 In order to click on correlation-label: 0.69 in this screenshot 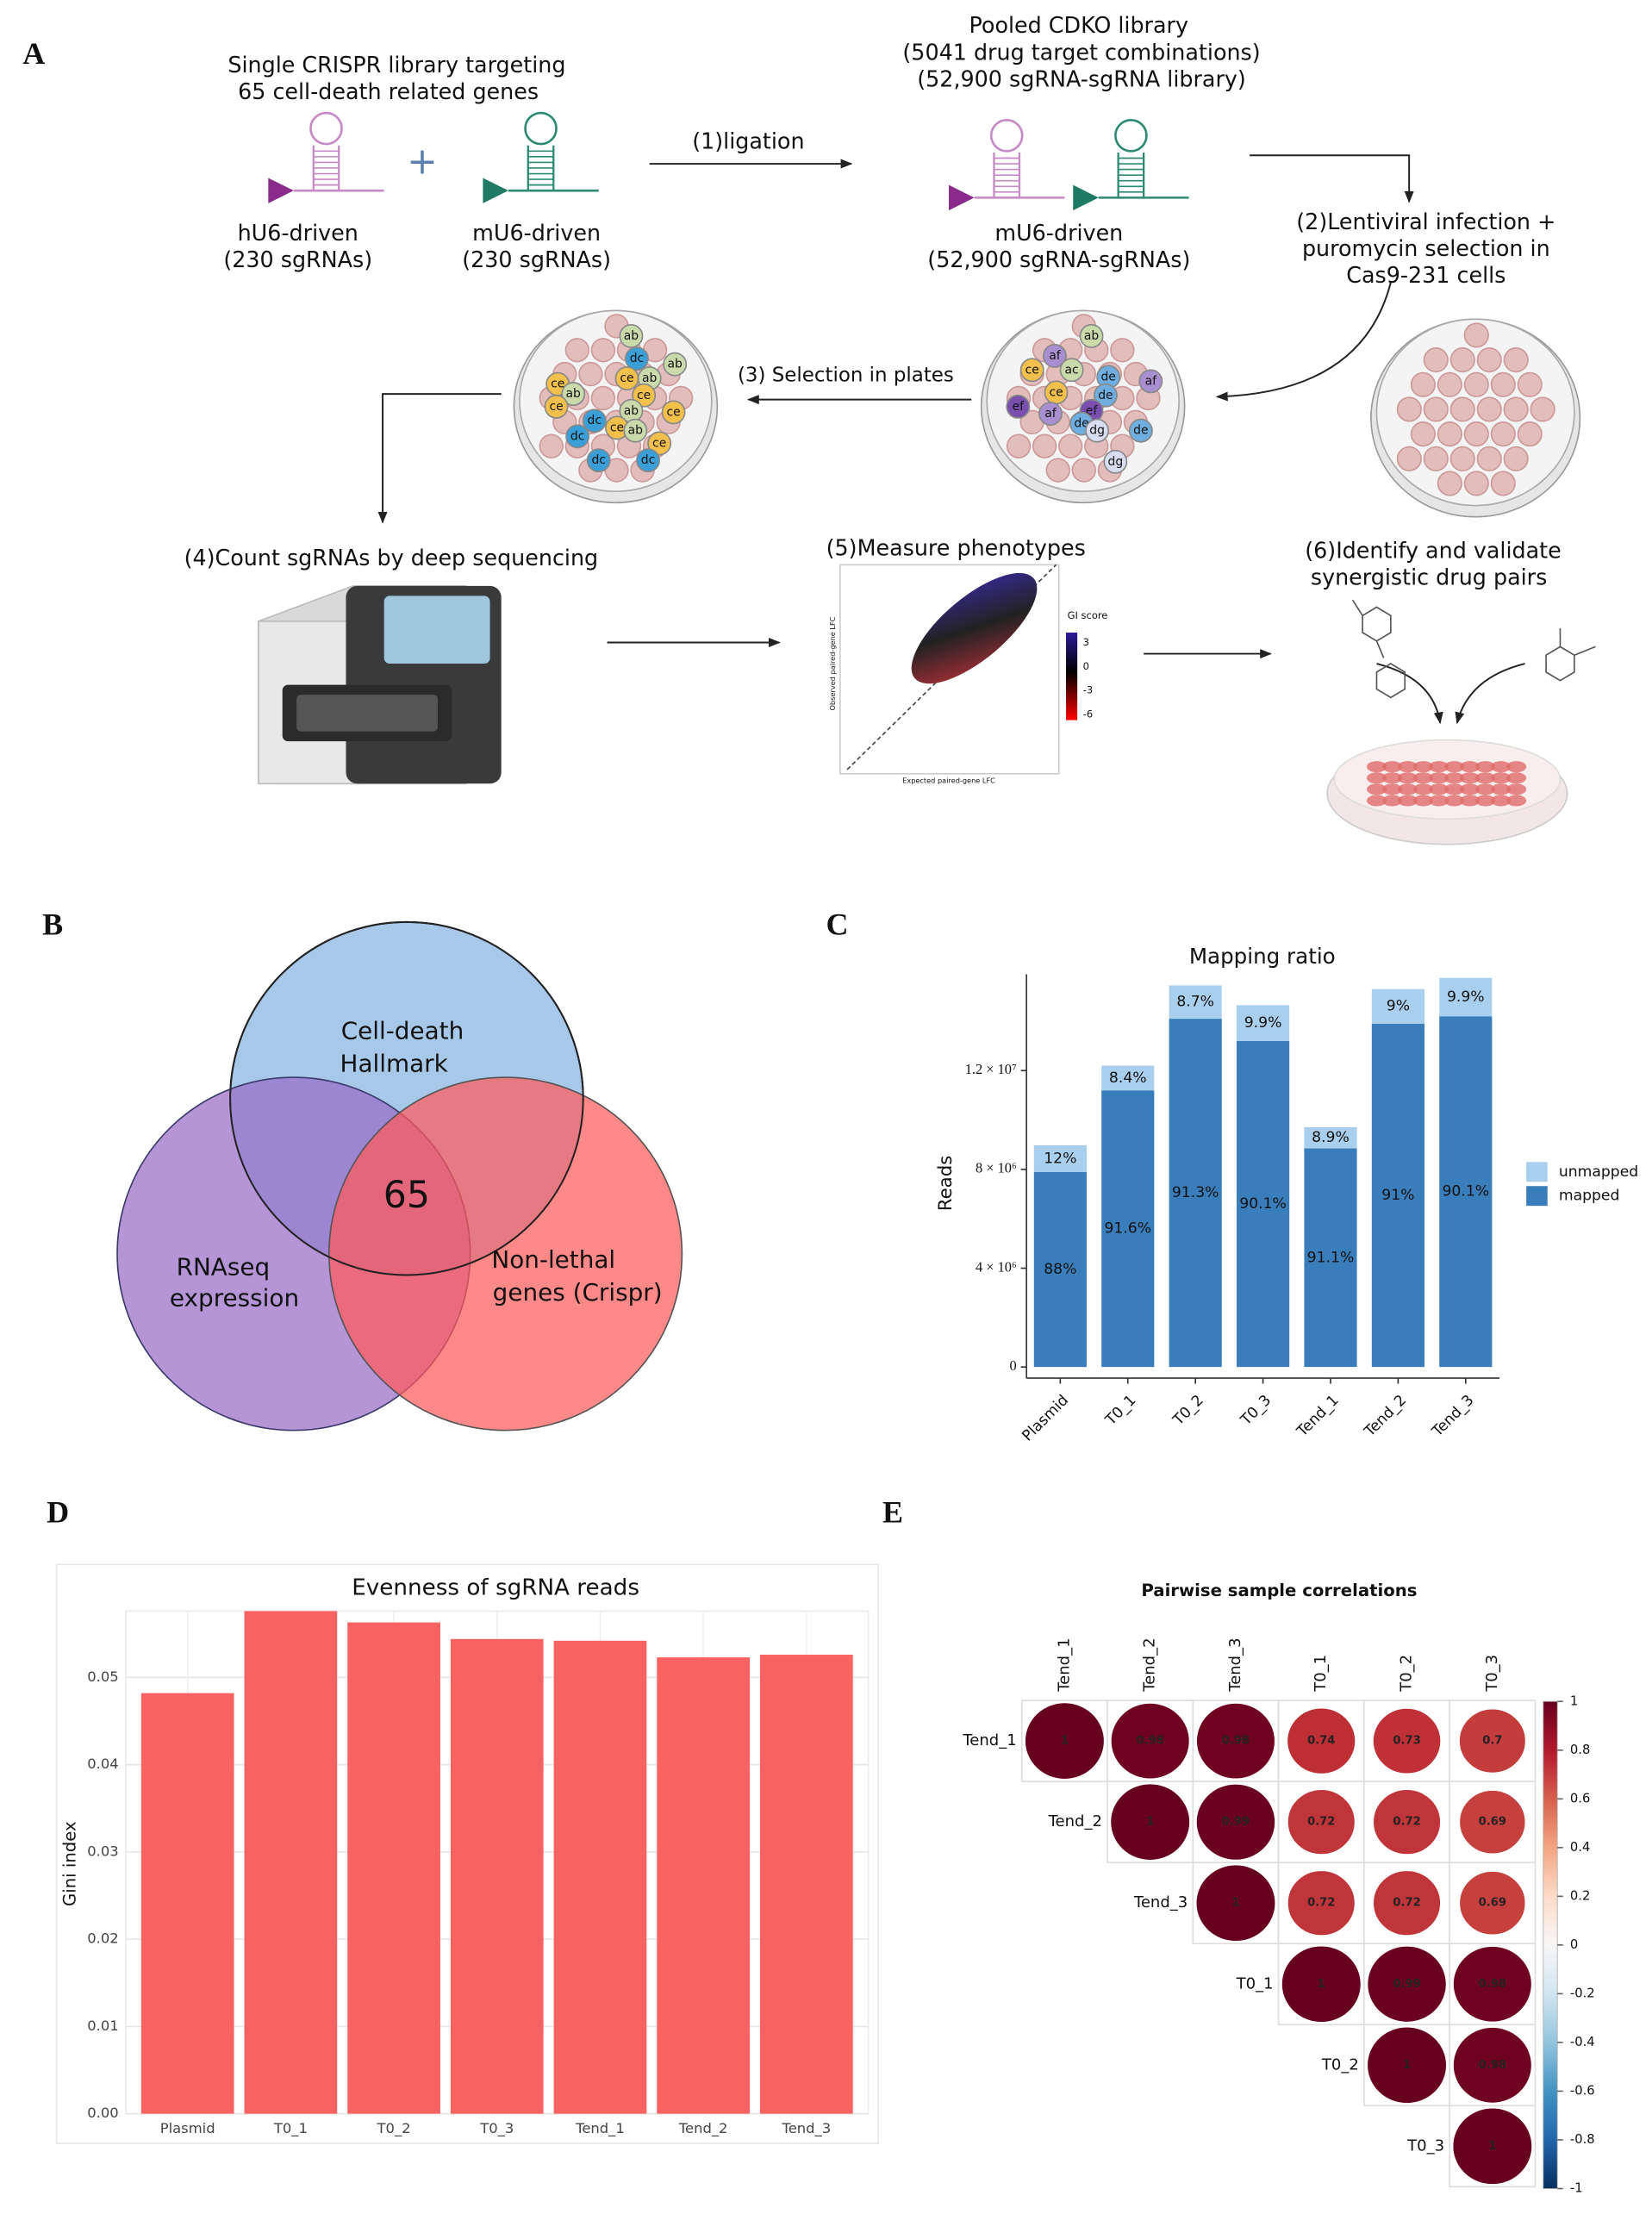, I will do `click(1492, 1903)`.